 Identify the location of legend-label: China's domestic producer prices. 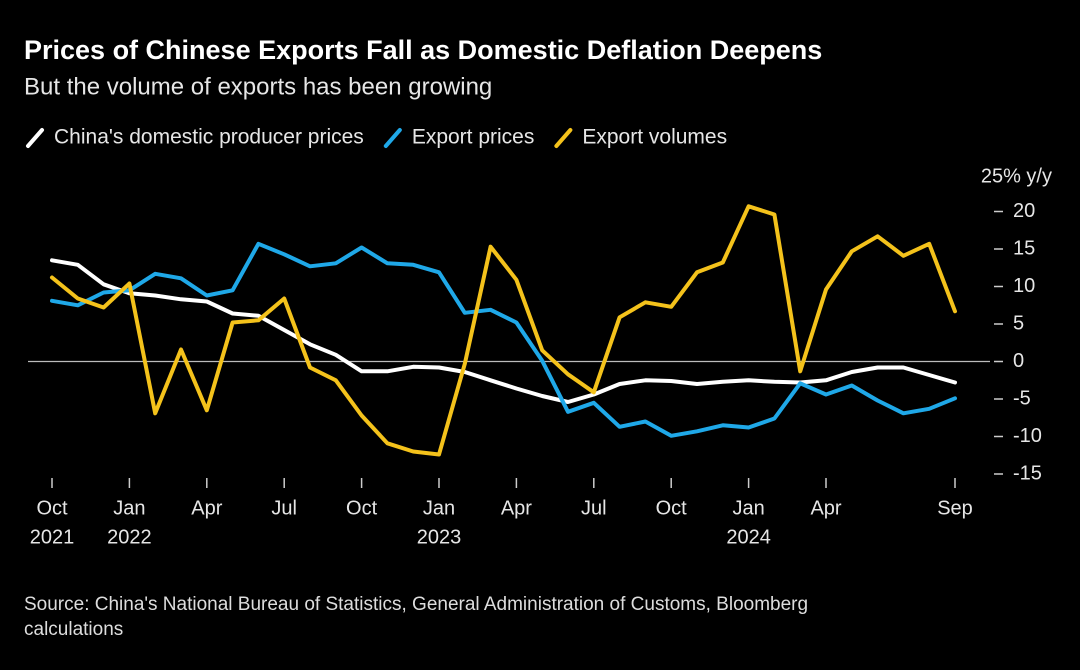
(209, 137).